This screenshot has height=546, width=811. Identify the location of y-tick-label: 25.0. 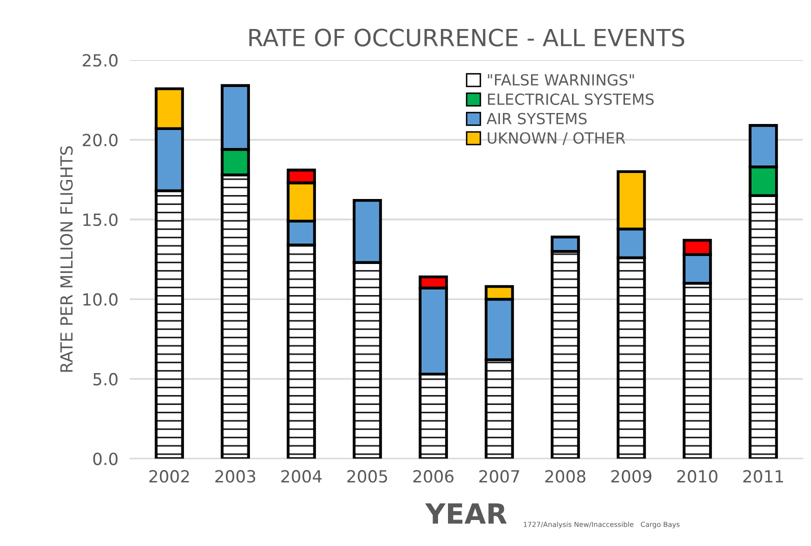
(100, 60).